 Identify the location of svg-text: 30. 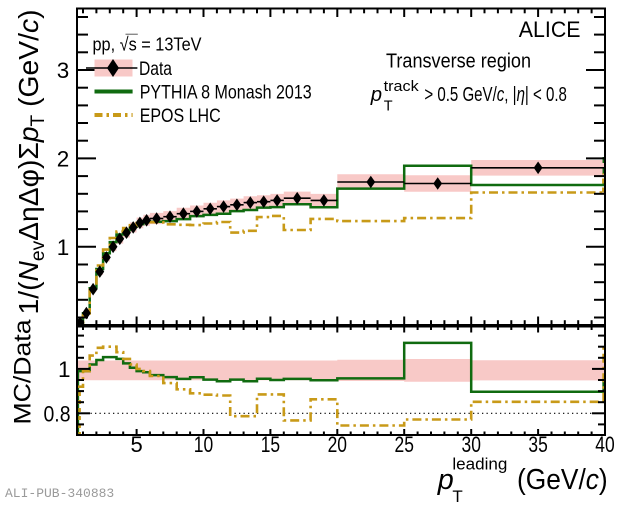
(471, 444).